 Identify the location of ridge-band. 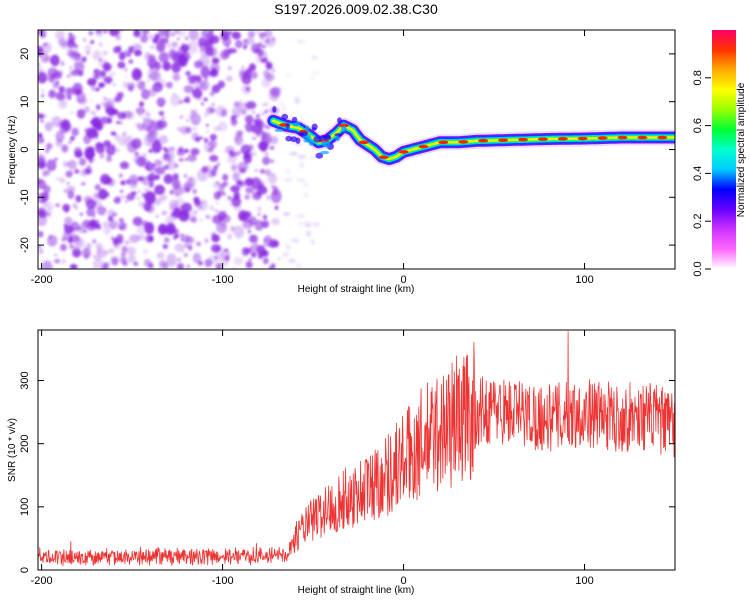
(473, 140).